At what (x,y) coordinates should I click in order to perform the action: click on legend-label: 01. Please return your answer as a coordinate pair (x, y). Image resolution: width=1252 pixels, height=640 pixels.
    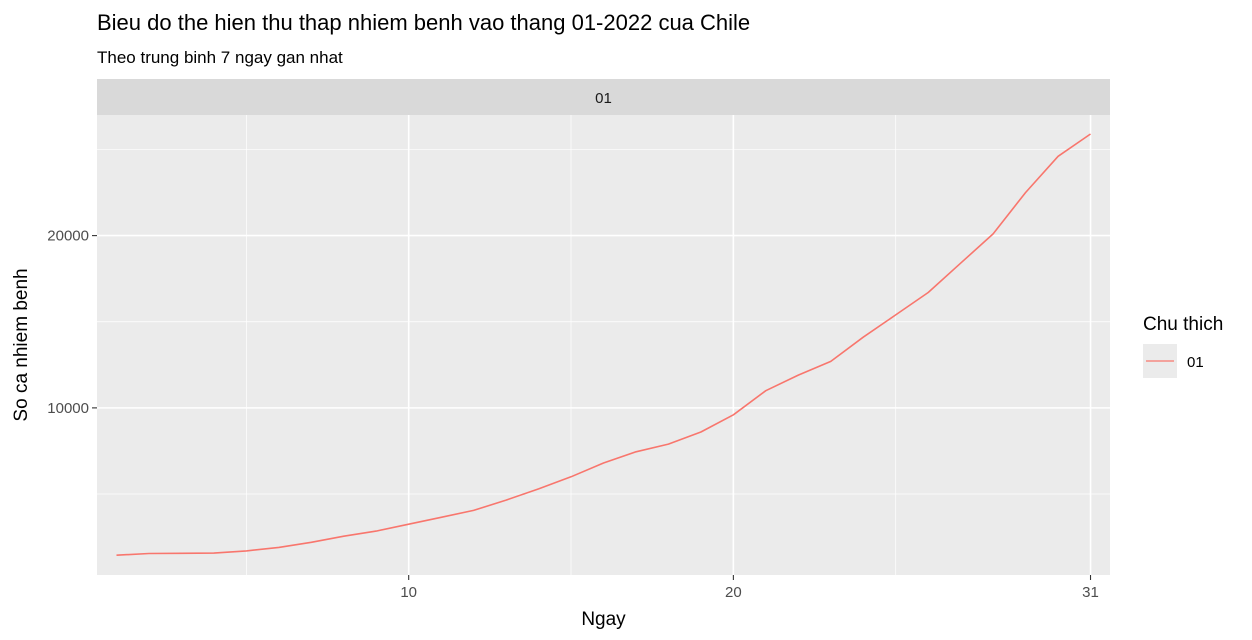
    Looking at the image, I should click on (1195, 362).